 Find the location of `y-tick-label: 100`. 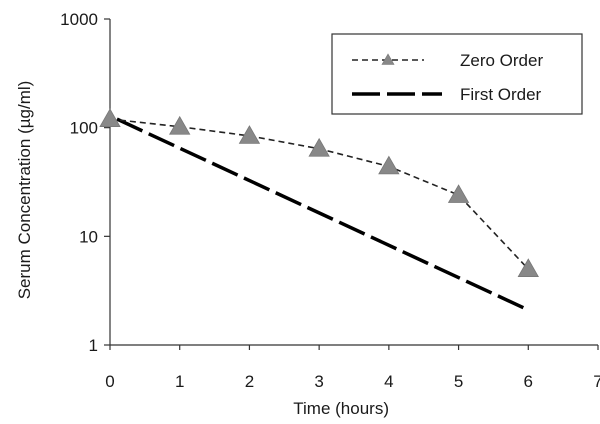

y-tick-label: 100 is located at coordinates (84, 128).